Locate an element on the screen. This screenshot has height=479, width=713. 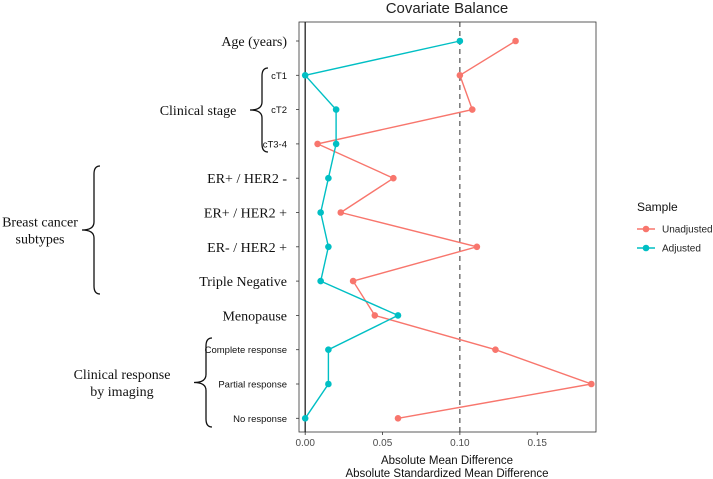
covariate-label: ER- / HER2 + is located at coordinates (247, 248).